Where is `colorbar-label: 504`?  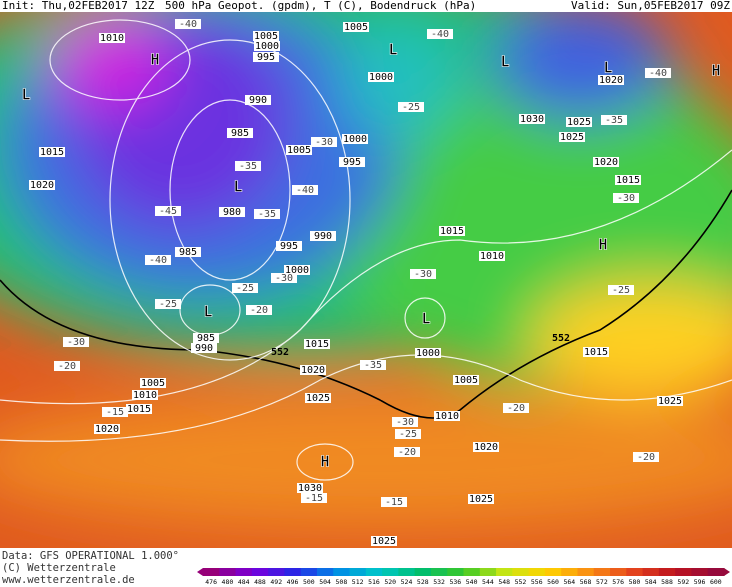 colorbar-label: 504 is located at coordinates (325, 582).